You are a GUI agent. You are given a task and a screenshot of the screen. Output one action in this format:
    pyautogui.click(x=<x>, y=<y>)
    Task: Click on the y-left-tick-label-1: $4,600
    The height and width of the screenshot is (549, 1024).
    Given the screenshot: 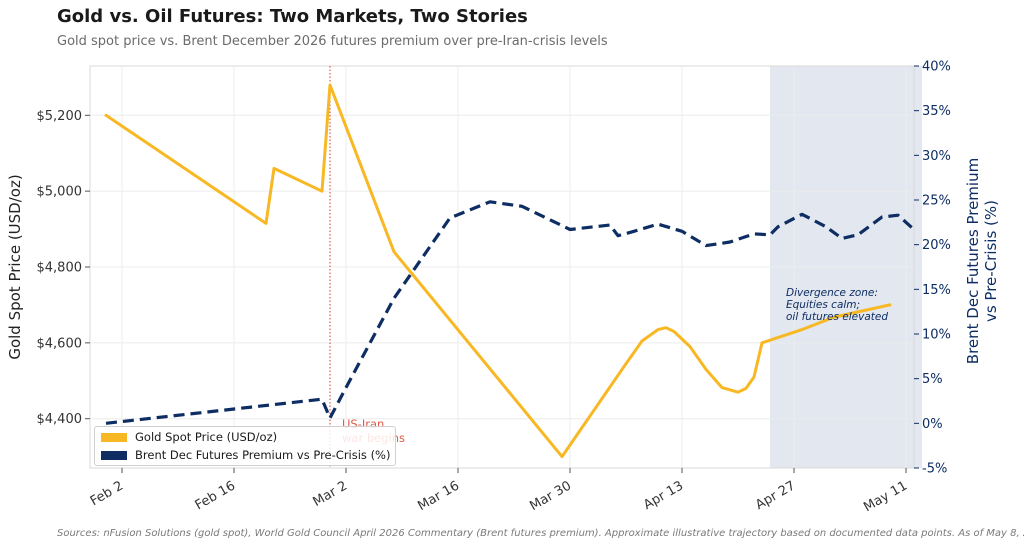 What is the action you would take?
    pyautogui.click(x=60, y=343)
    